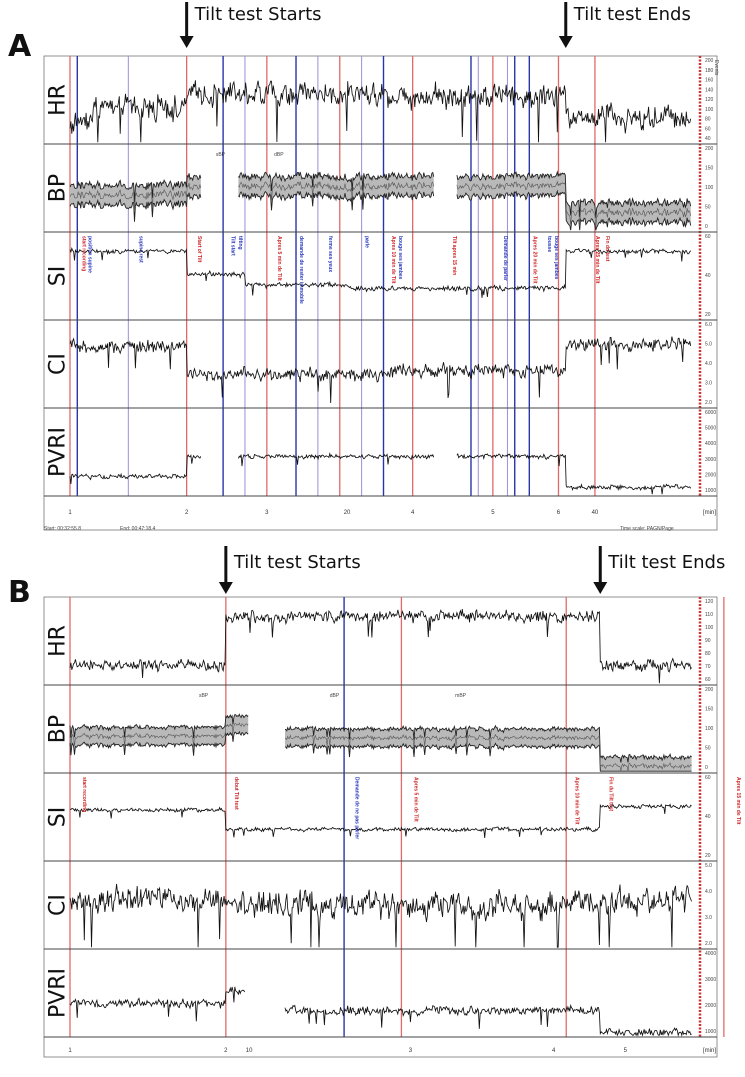 The height and width of the screenshot is (1077, 745). I want to click on lane-tick-label: 3.0, so click(708, 384).